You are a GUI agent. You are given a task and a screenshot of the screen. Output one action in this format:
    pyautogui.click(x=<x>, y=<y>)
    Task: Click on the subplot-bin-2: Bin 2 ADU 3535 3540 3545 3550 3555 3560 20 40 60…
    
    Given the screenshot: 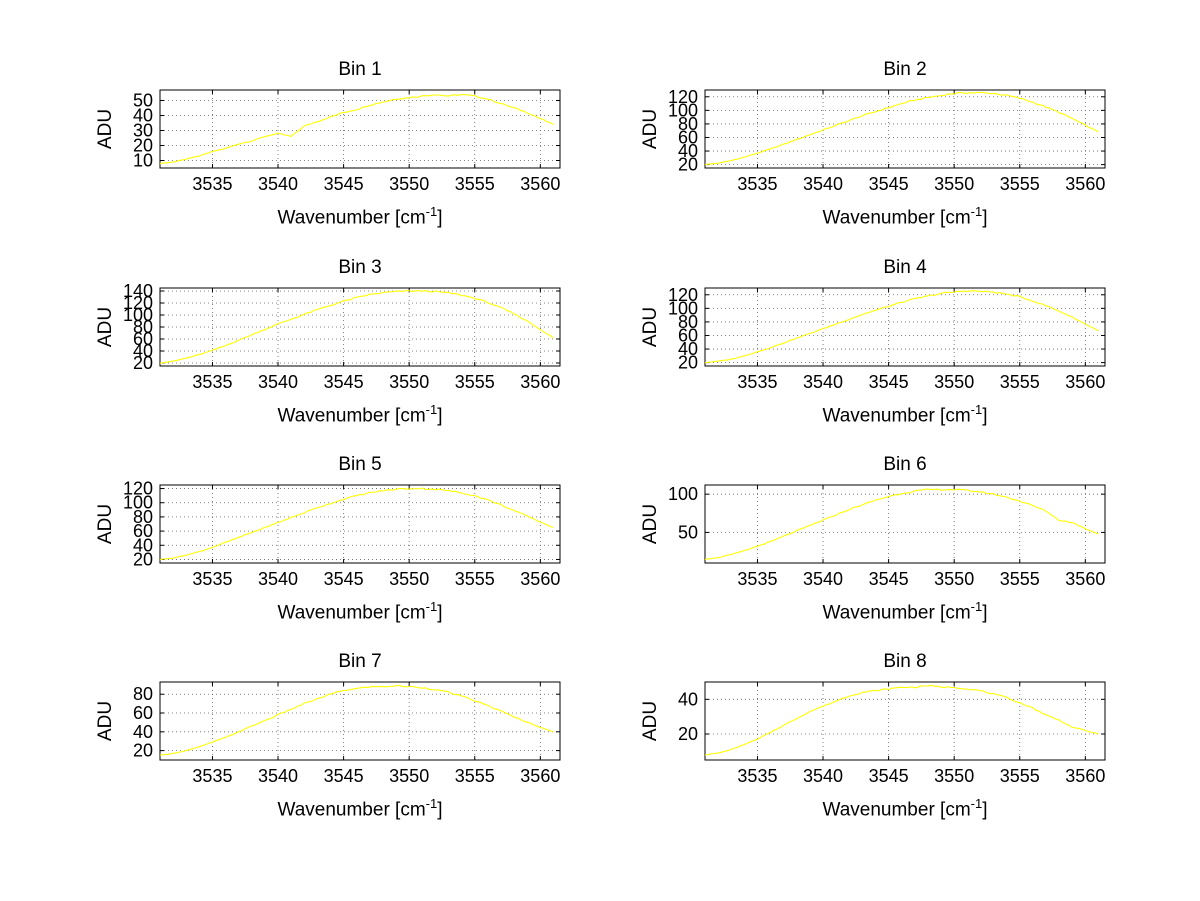 What is the action you would take?
    pyautogui.click(x=837, y=154)
    